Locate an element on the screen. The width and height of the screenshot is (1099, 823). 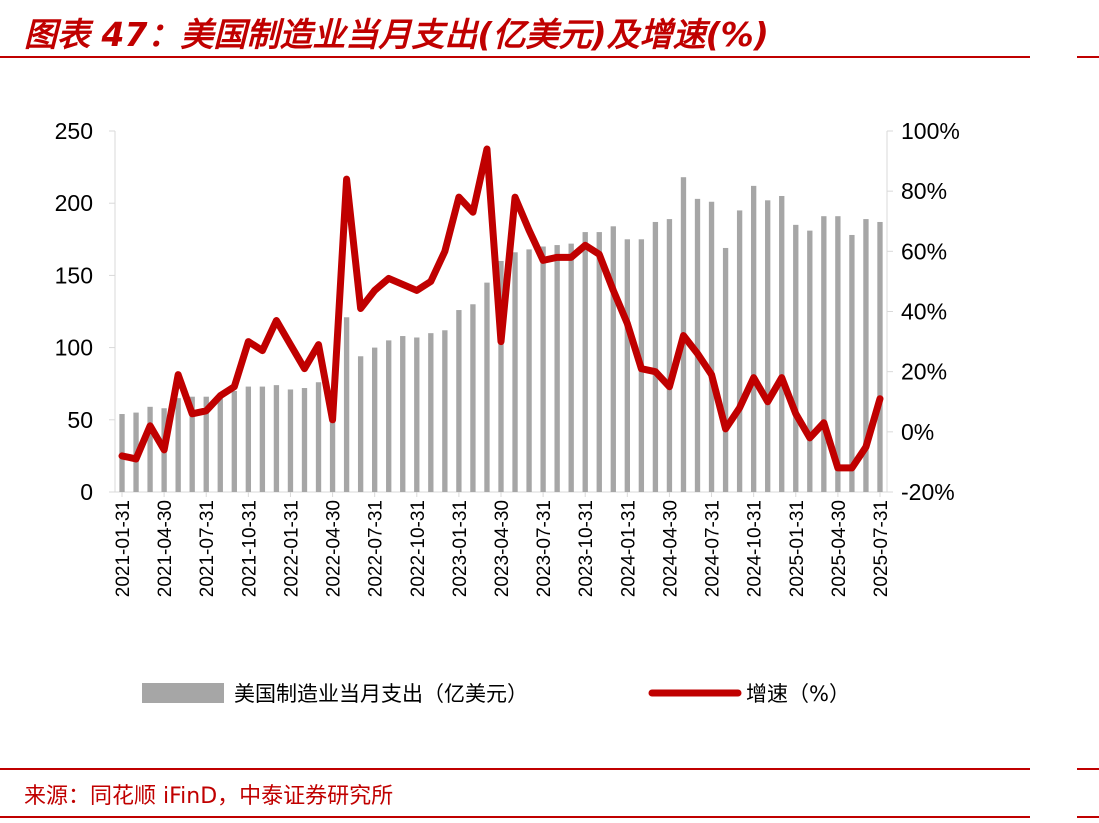
x-tick-label: 2021-04-30 is located at coordinates (165, 548).